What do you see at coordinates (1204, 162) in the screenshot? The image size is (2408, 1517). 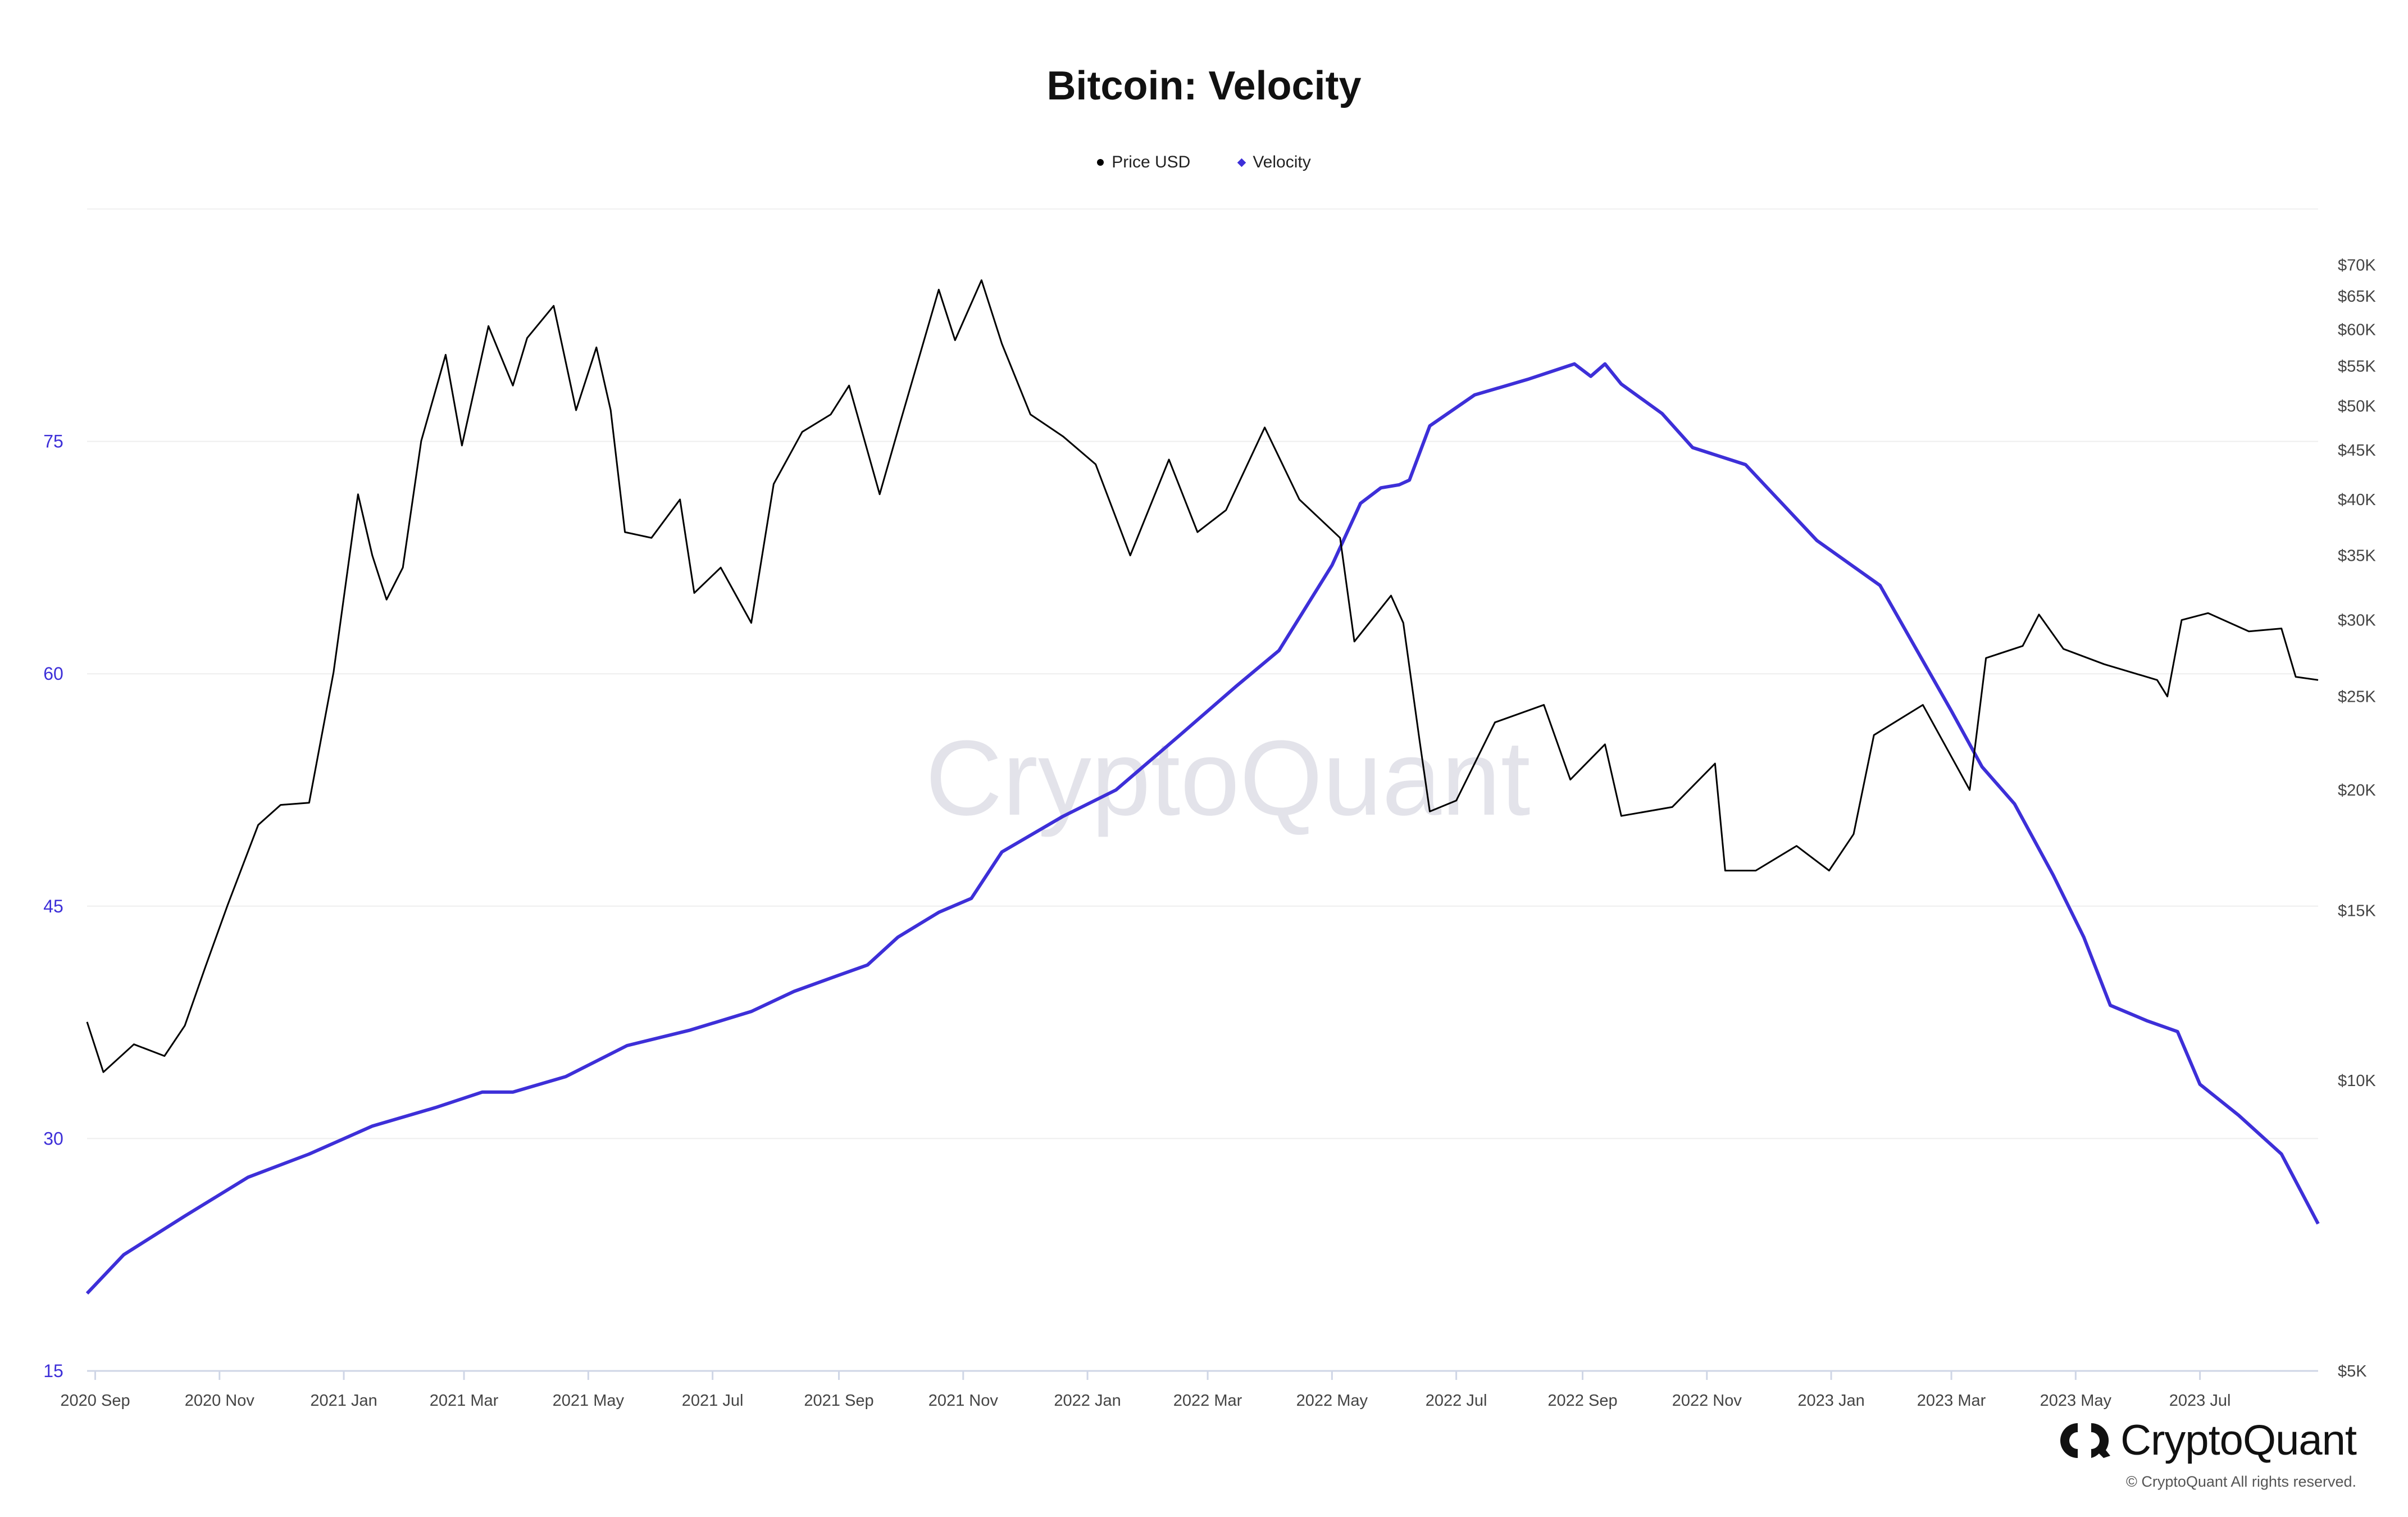 I see `legend: Price USD Velocity` at bounding box center [1204, 162].